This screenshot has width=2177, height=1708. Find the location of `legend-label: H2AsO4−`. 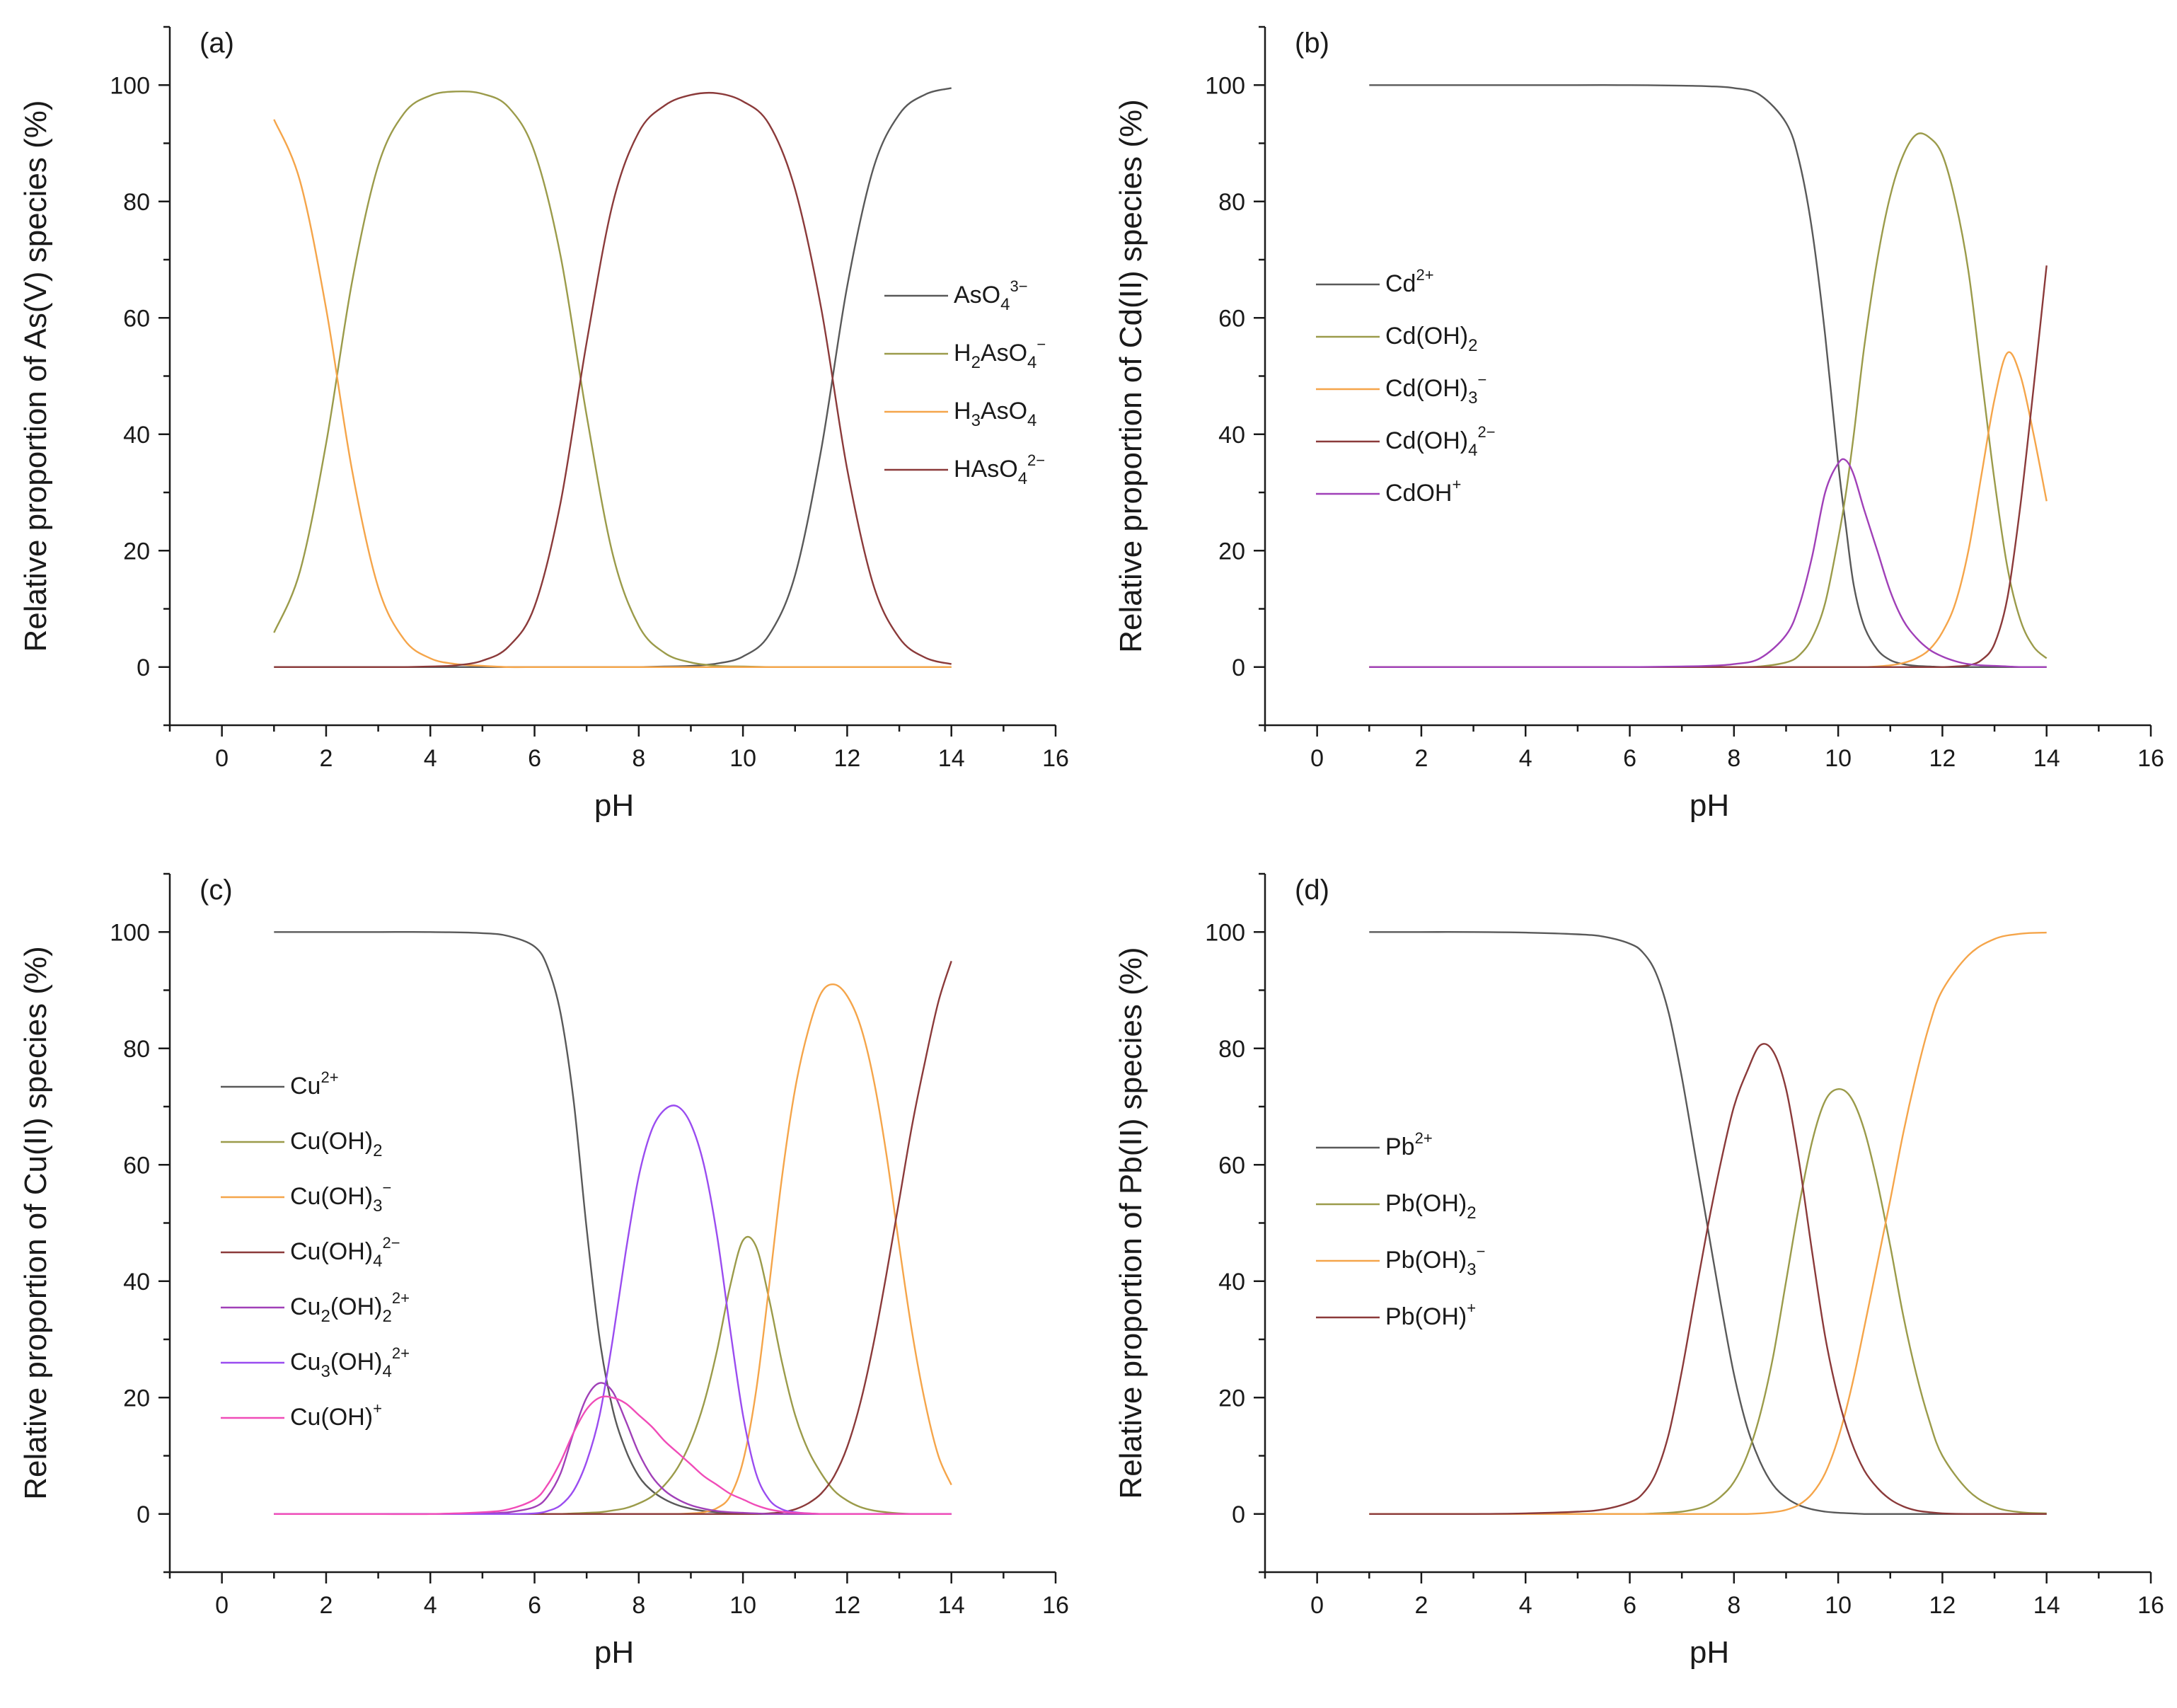

legend-label: H2AsO4− is located at coordinates (1000, 353).